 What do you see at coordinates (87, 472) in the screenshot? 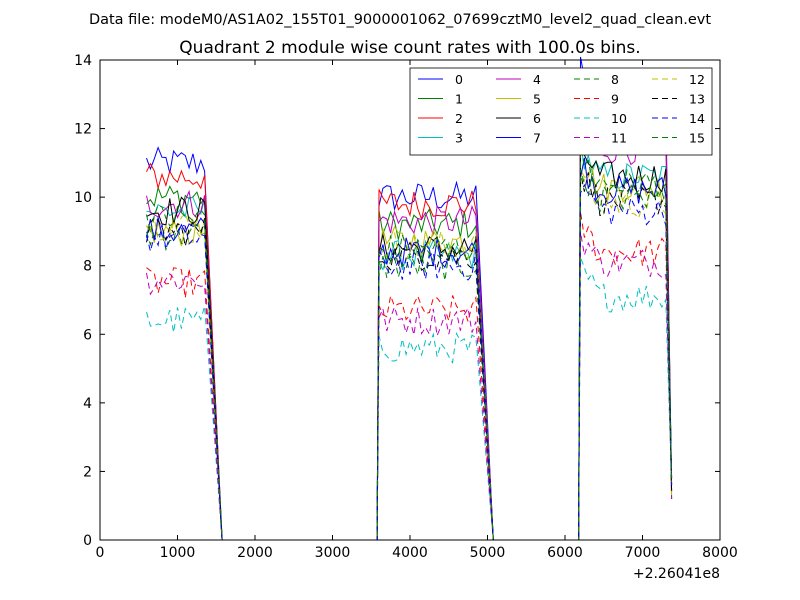
I see `y-tick-label: 2` at bounding box center [87, 472].